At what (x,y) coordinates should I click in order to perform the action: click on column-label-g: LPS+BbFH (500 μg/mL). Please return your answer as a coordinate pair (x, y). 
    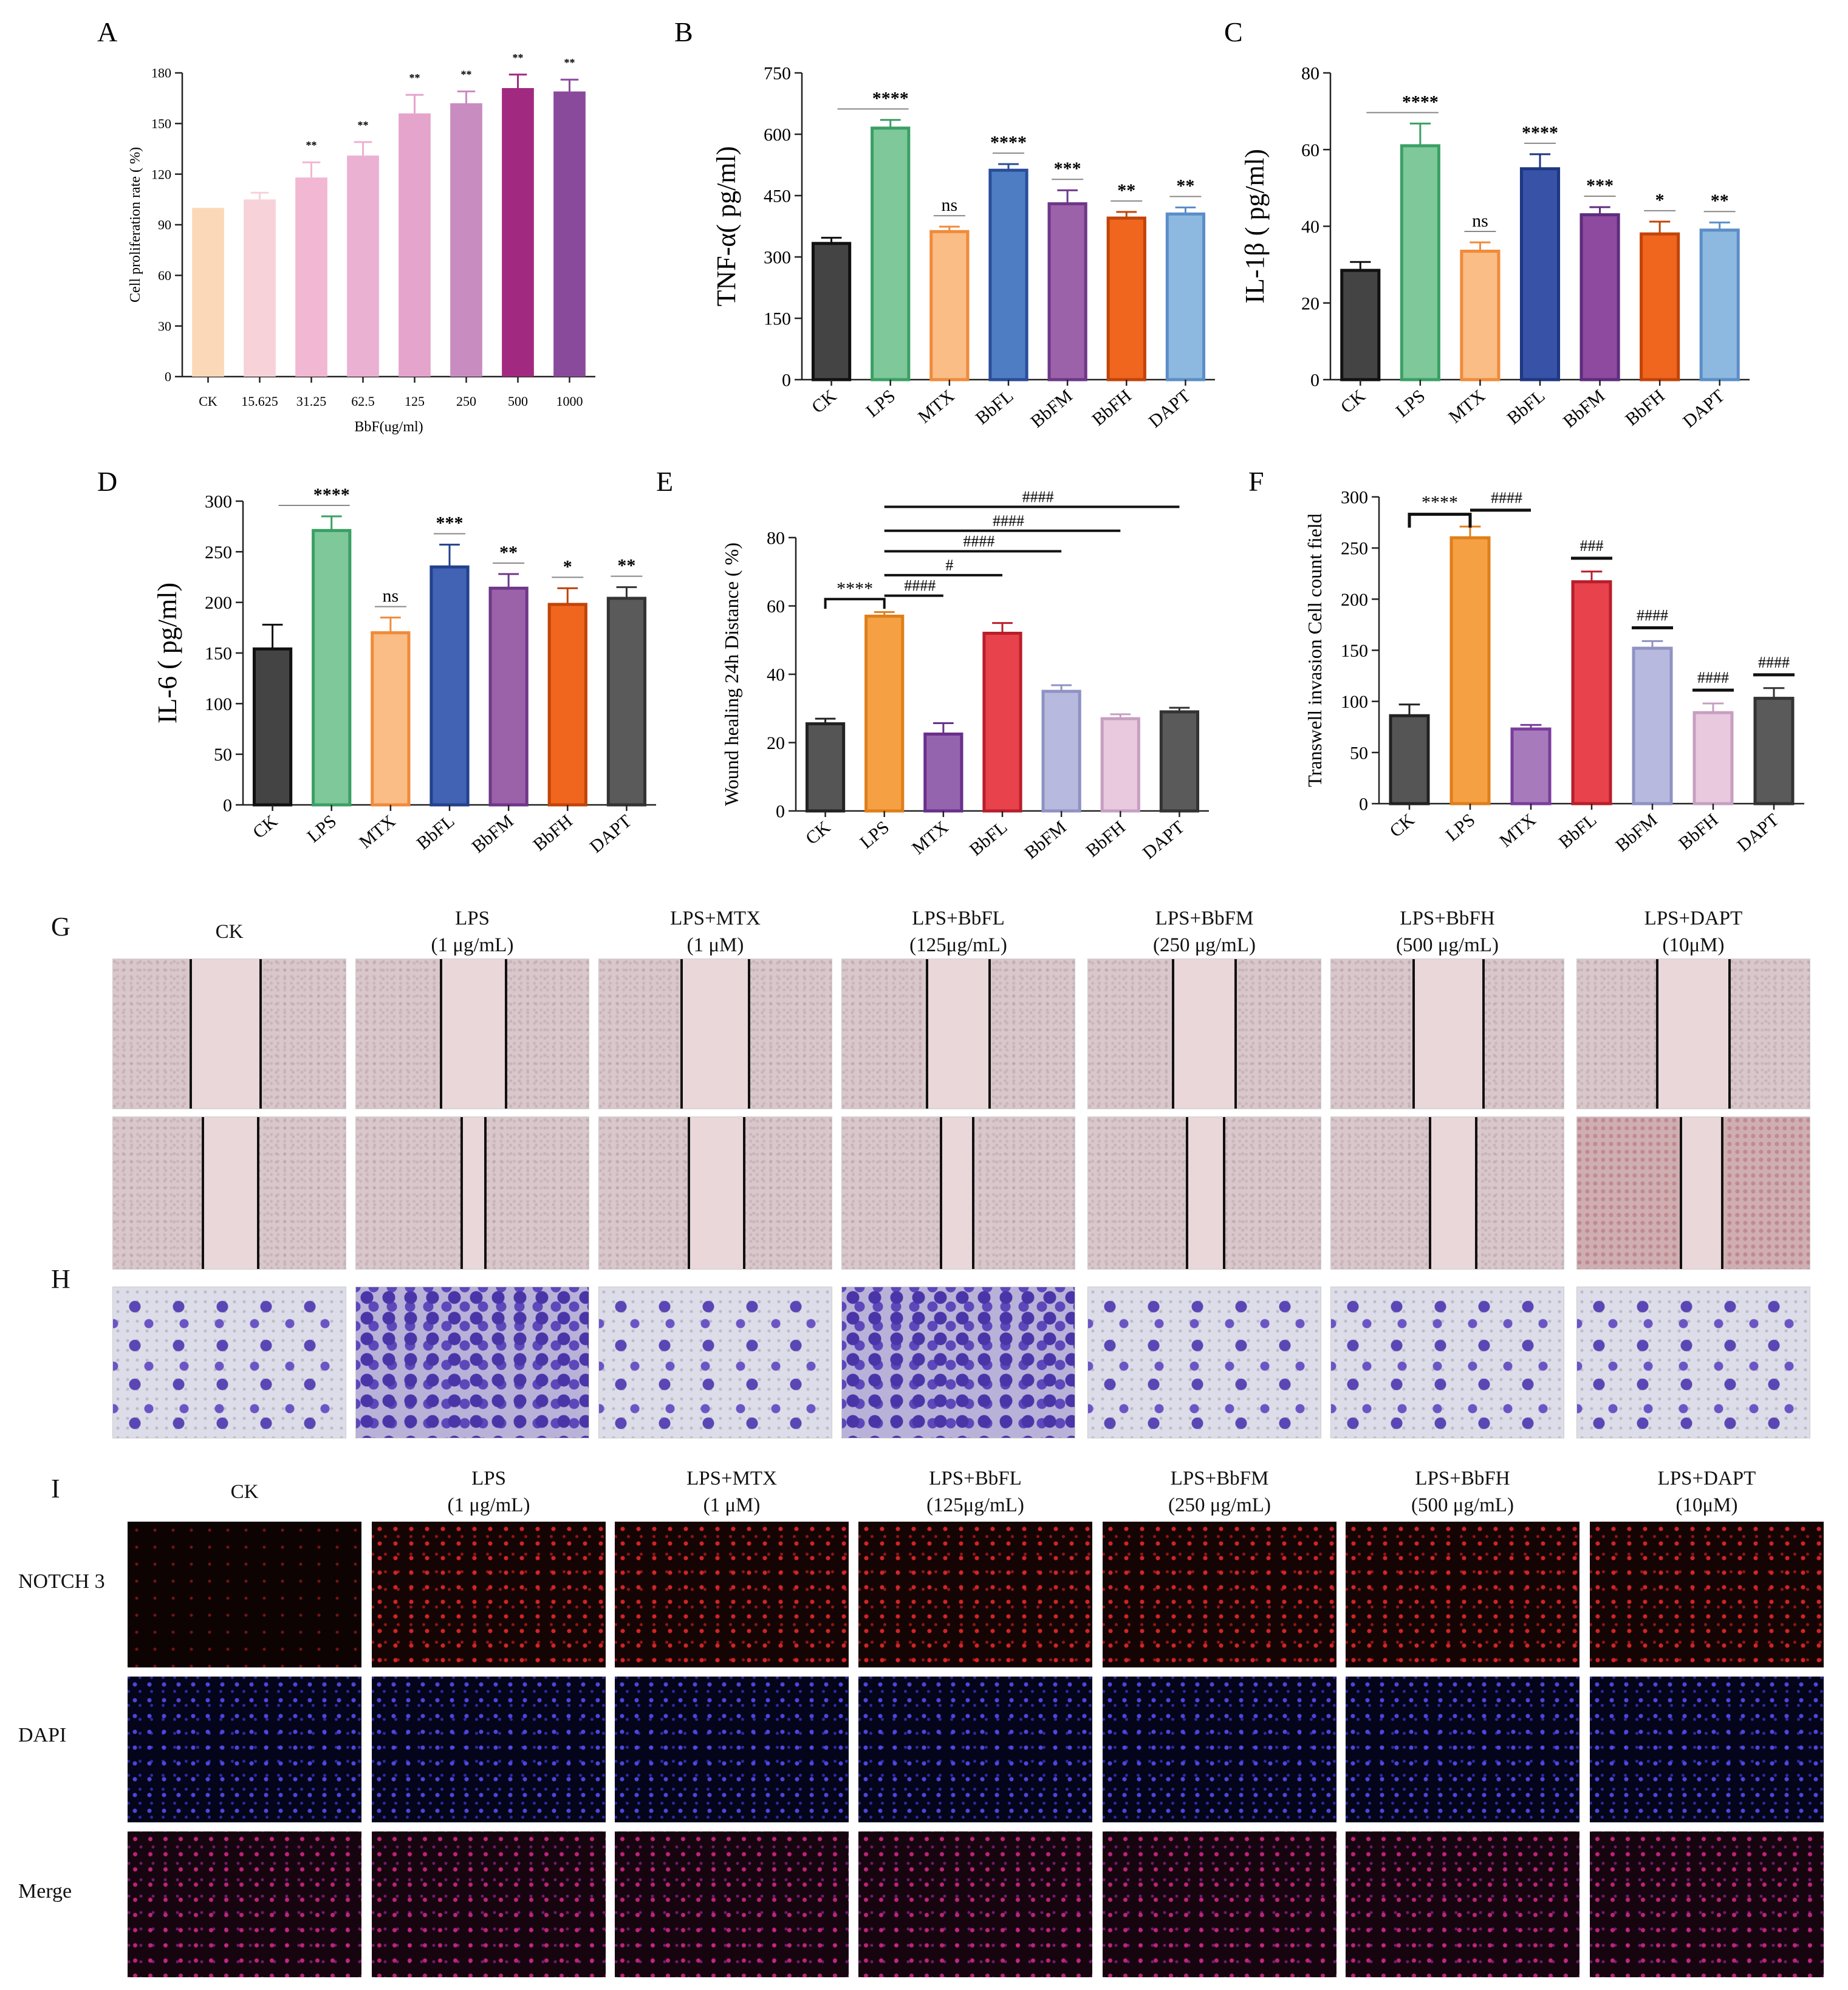
    Looking at the image, I should click on (1447, 932).